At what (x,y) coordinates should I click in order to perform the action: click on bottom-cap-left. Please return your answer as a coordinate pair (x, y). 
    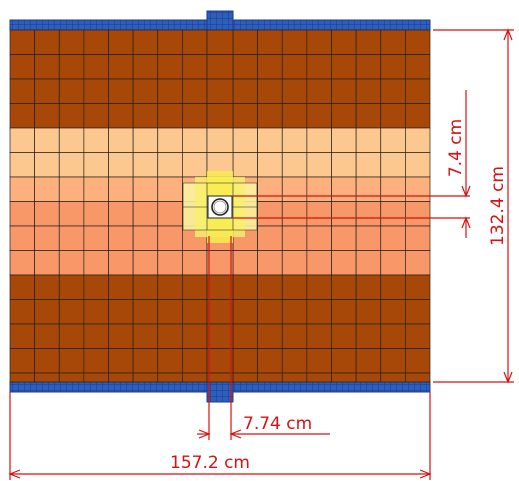
    Looking at the image, I should click on (108, 387).